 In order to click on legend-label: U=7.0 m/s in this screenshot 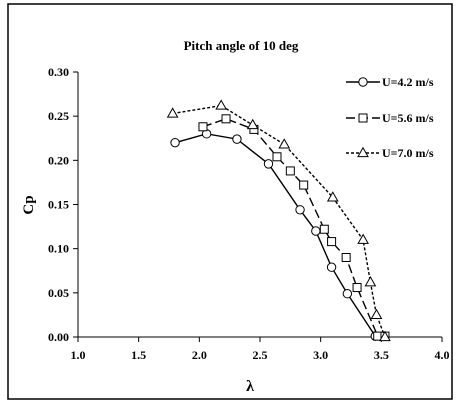, I will do `click(408, 153)`.